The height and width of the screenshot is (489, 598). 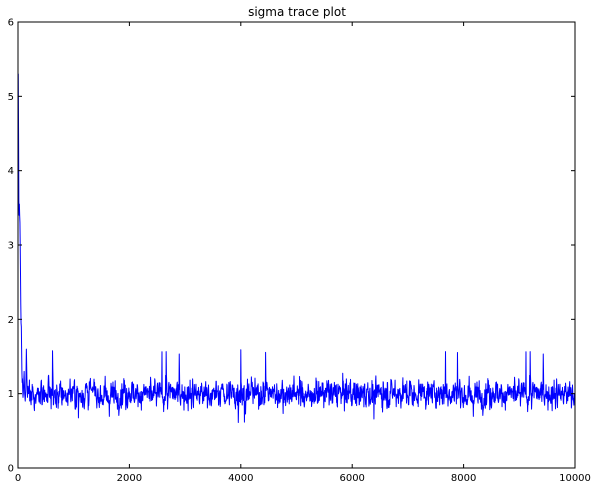 I want to click on x-tick-label: 0, so click(x=18, y=478).